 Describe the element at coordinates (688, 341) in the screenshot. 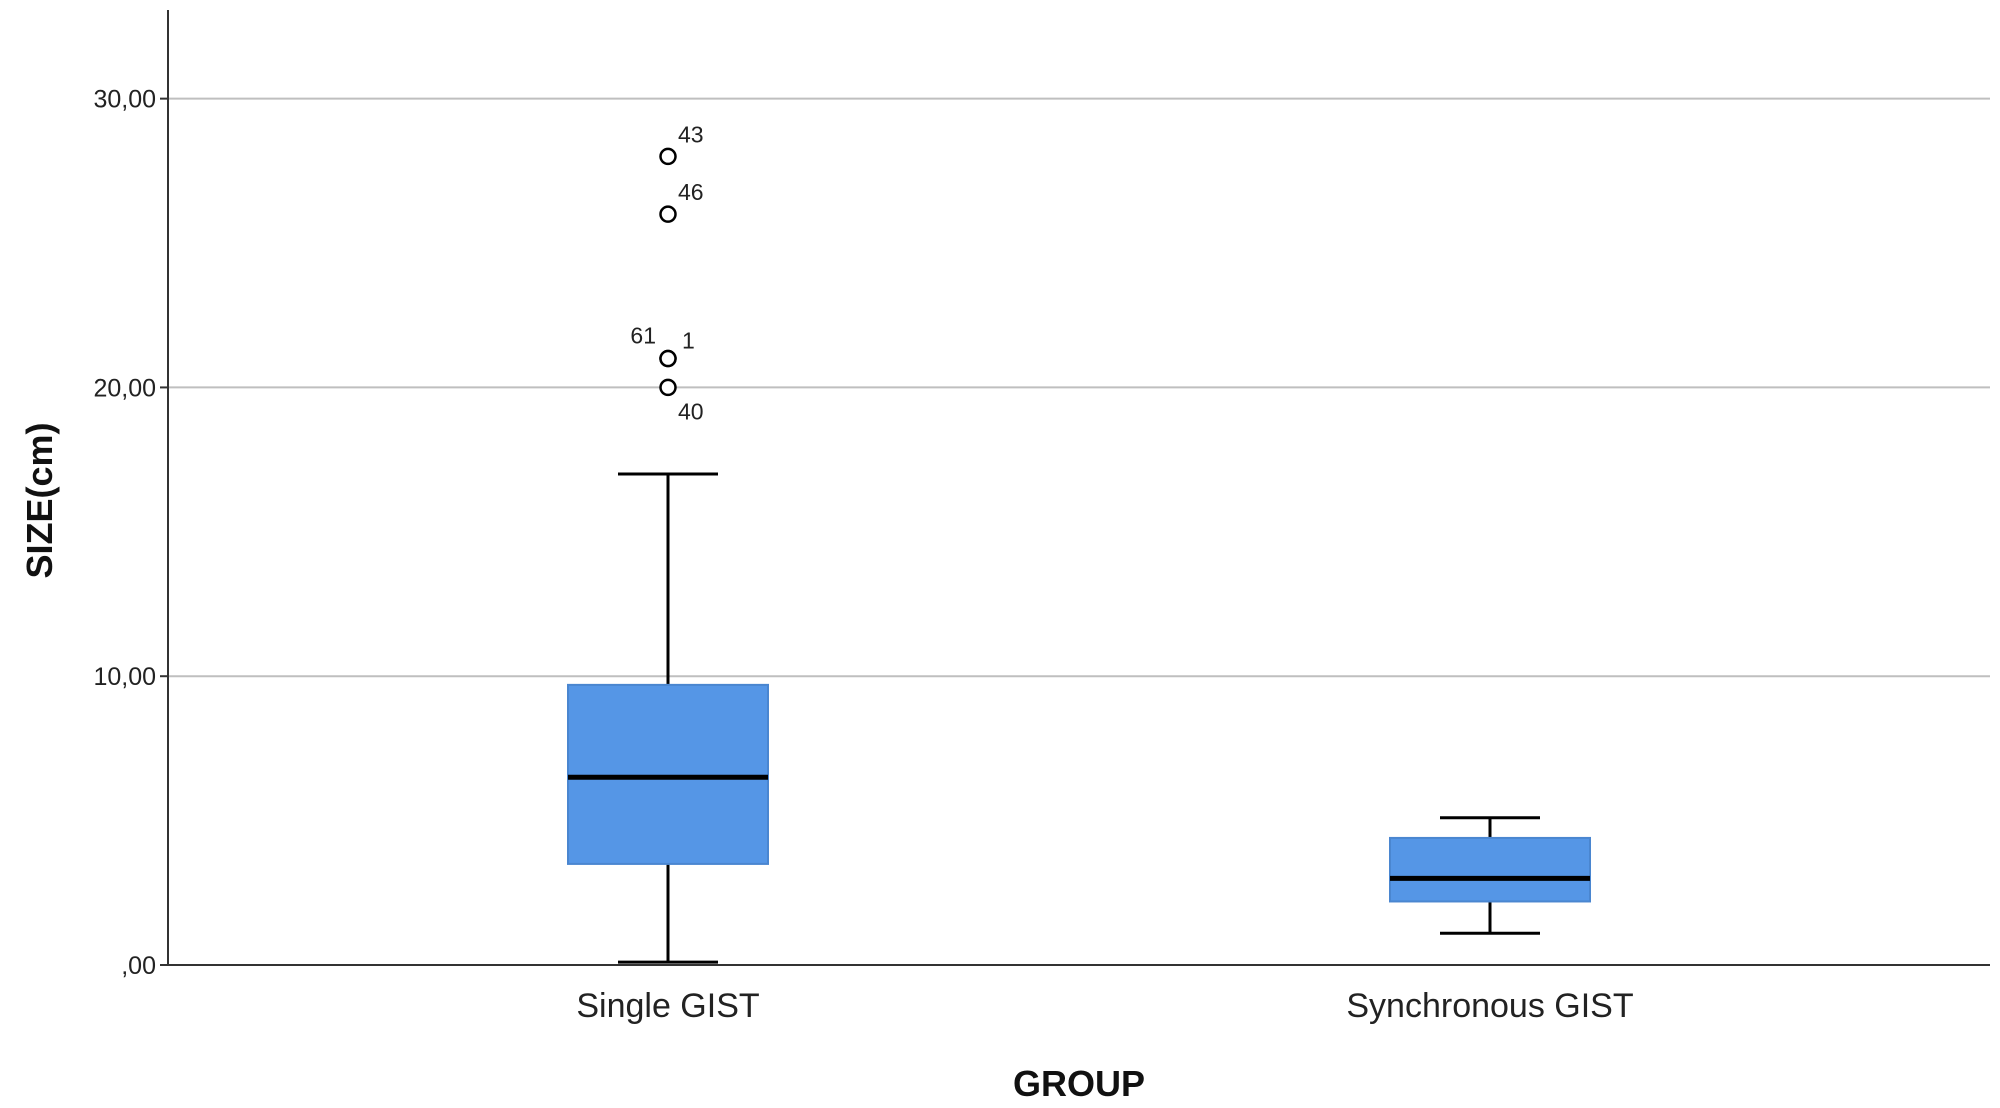

I see `outlier-label: 1` at that location.